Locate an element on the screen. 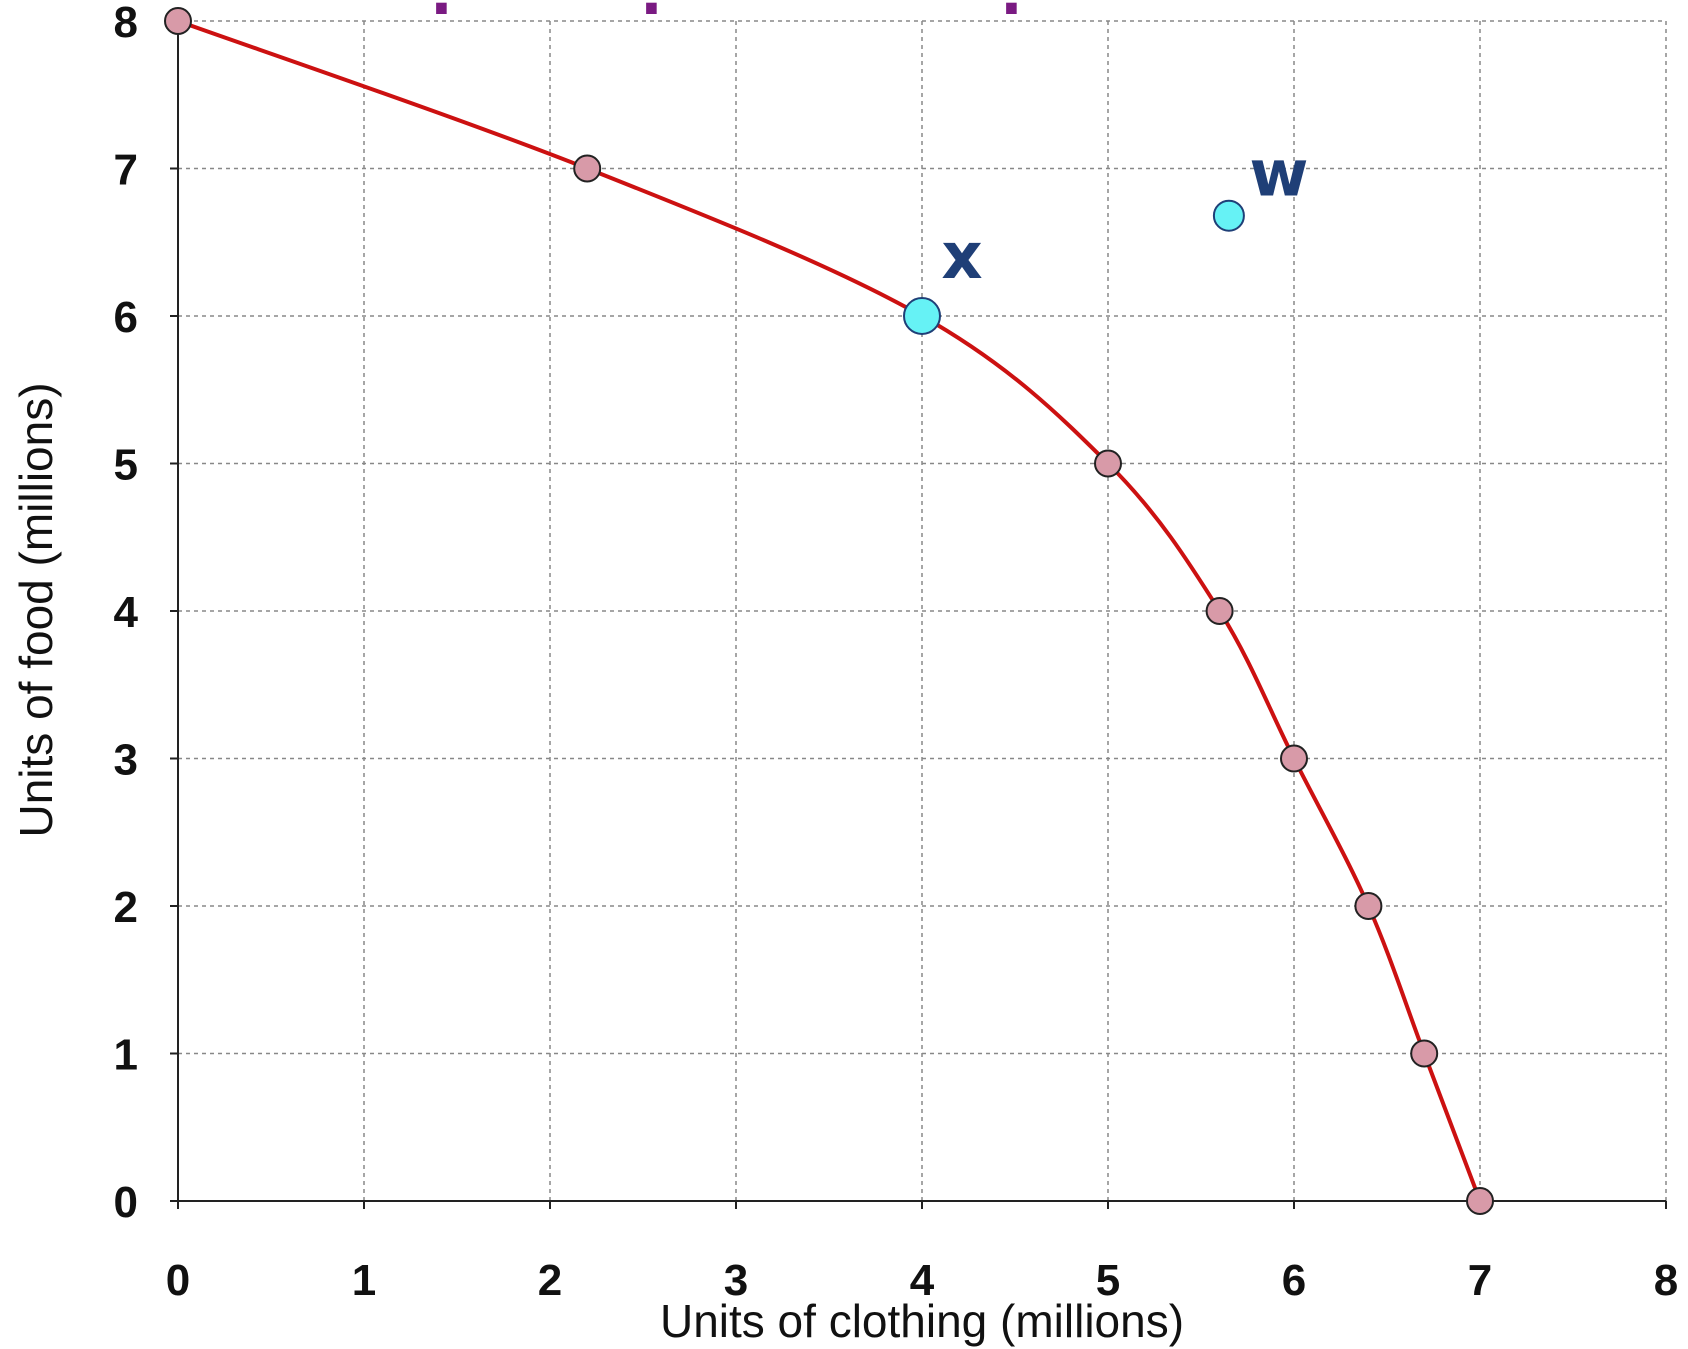 The image size is (1688, 1349). point-label-x: x is located at coordinates (961, 257).